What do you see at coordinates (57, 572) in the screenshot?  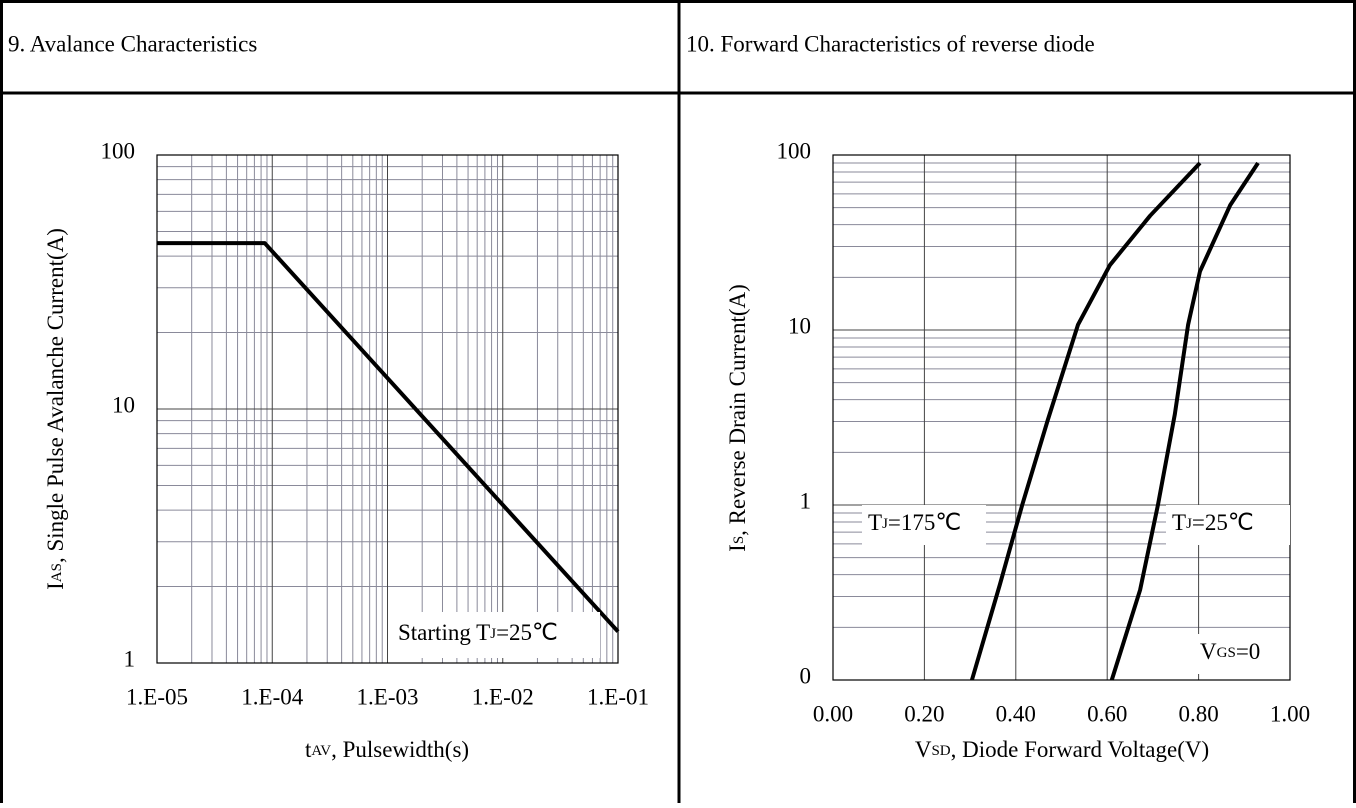 I see `y-axis-label-part: AS` at bounding box center [57, 572].